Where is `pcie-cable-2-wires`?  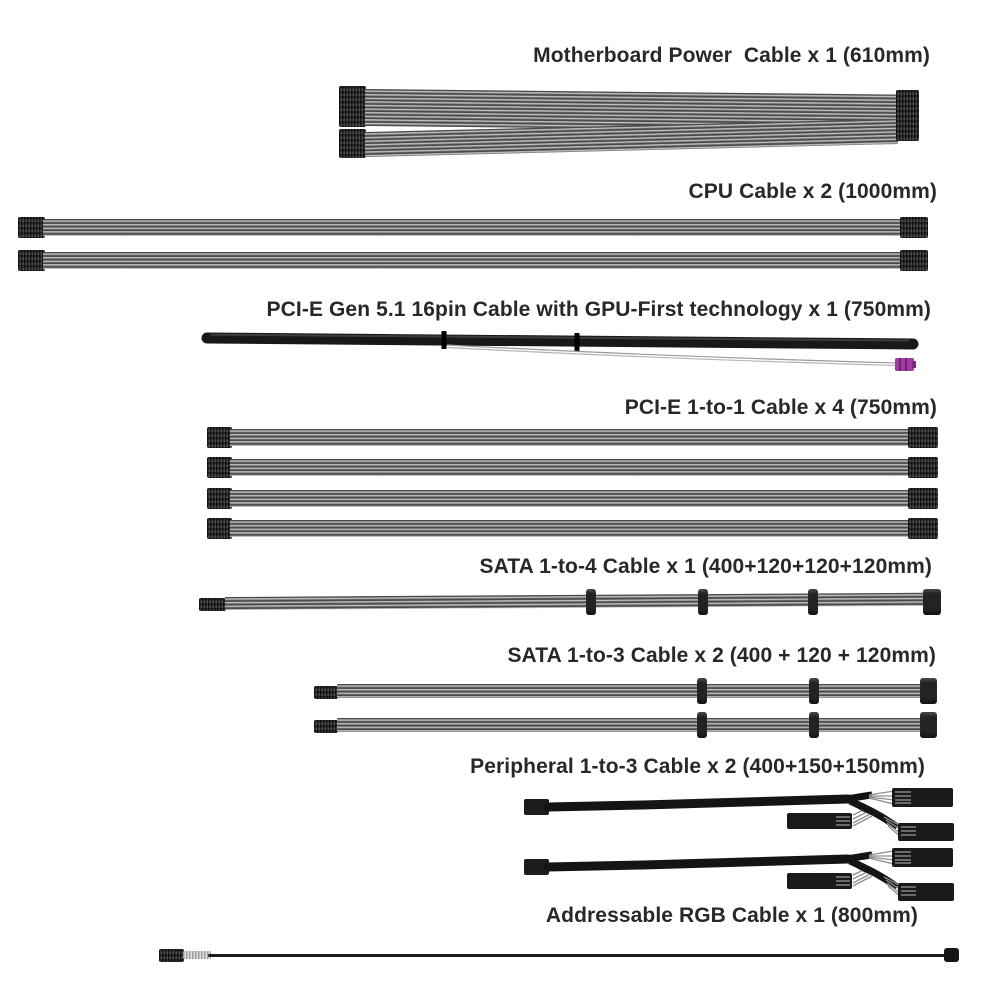
pcie-cable-2-wires is located at coordinates (571, 467).